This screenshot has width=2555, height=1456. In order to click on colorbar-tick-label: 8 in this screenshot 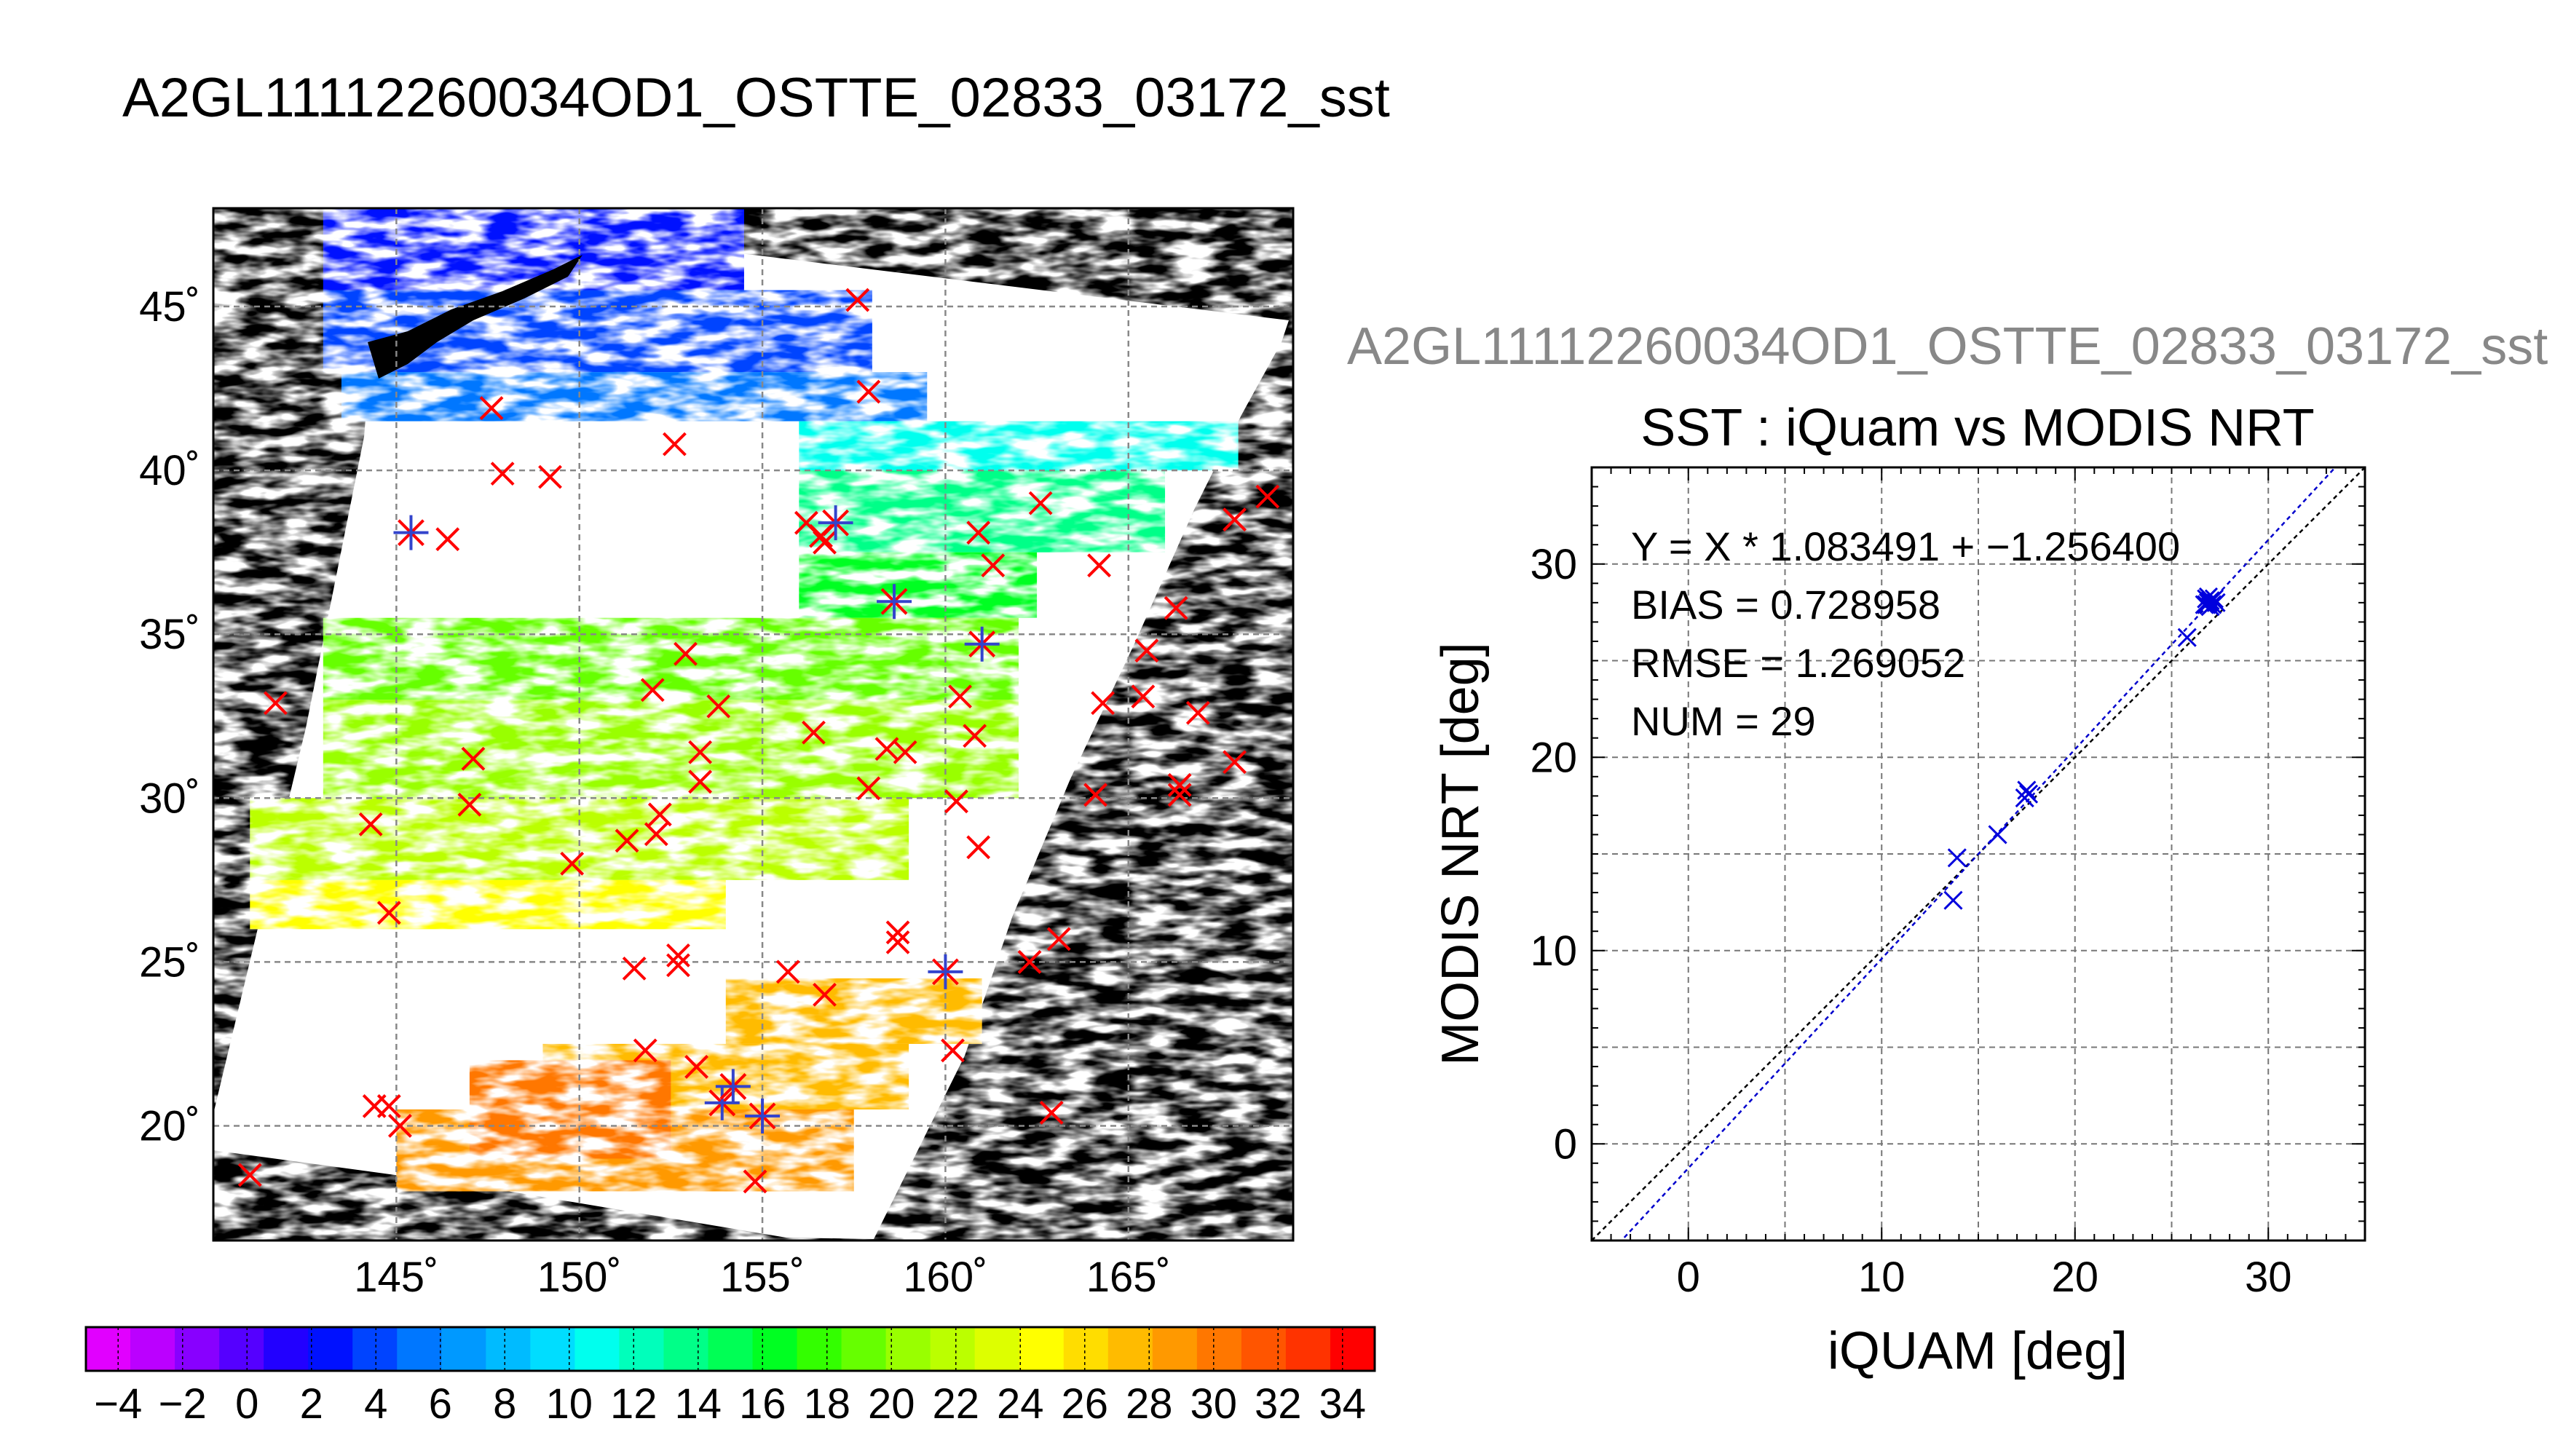, I will do `click(504, 1404)`.